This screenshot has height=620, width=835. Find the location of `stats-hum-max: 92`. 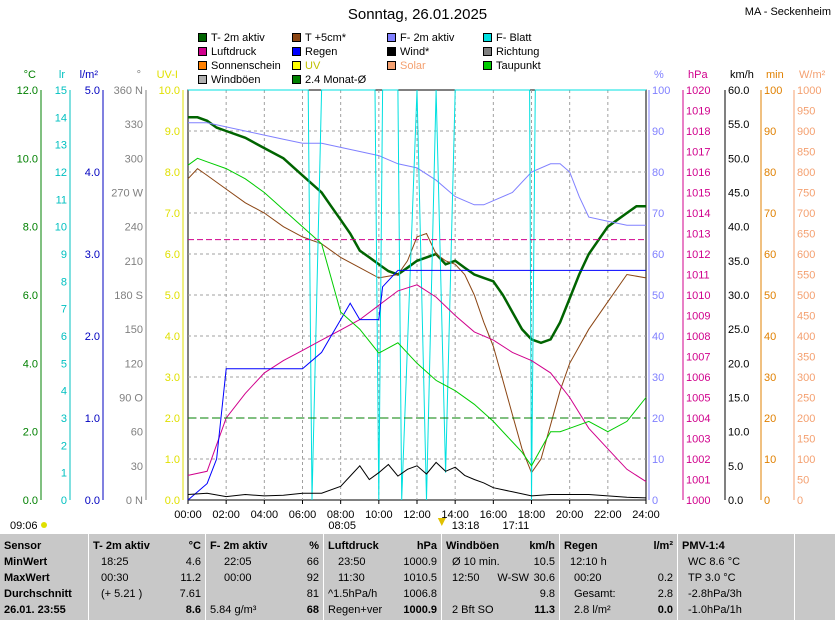

stats-hum-max: 92 is located at coordinates (312, 578).